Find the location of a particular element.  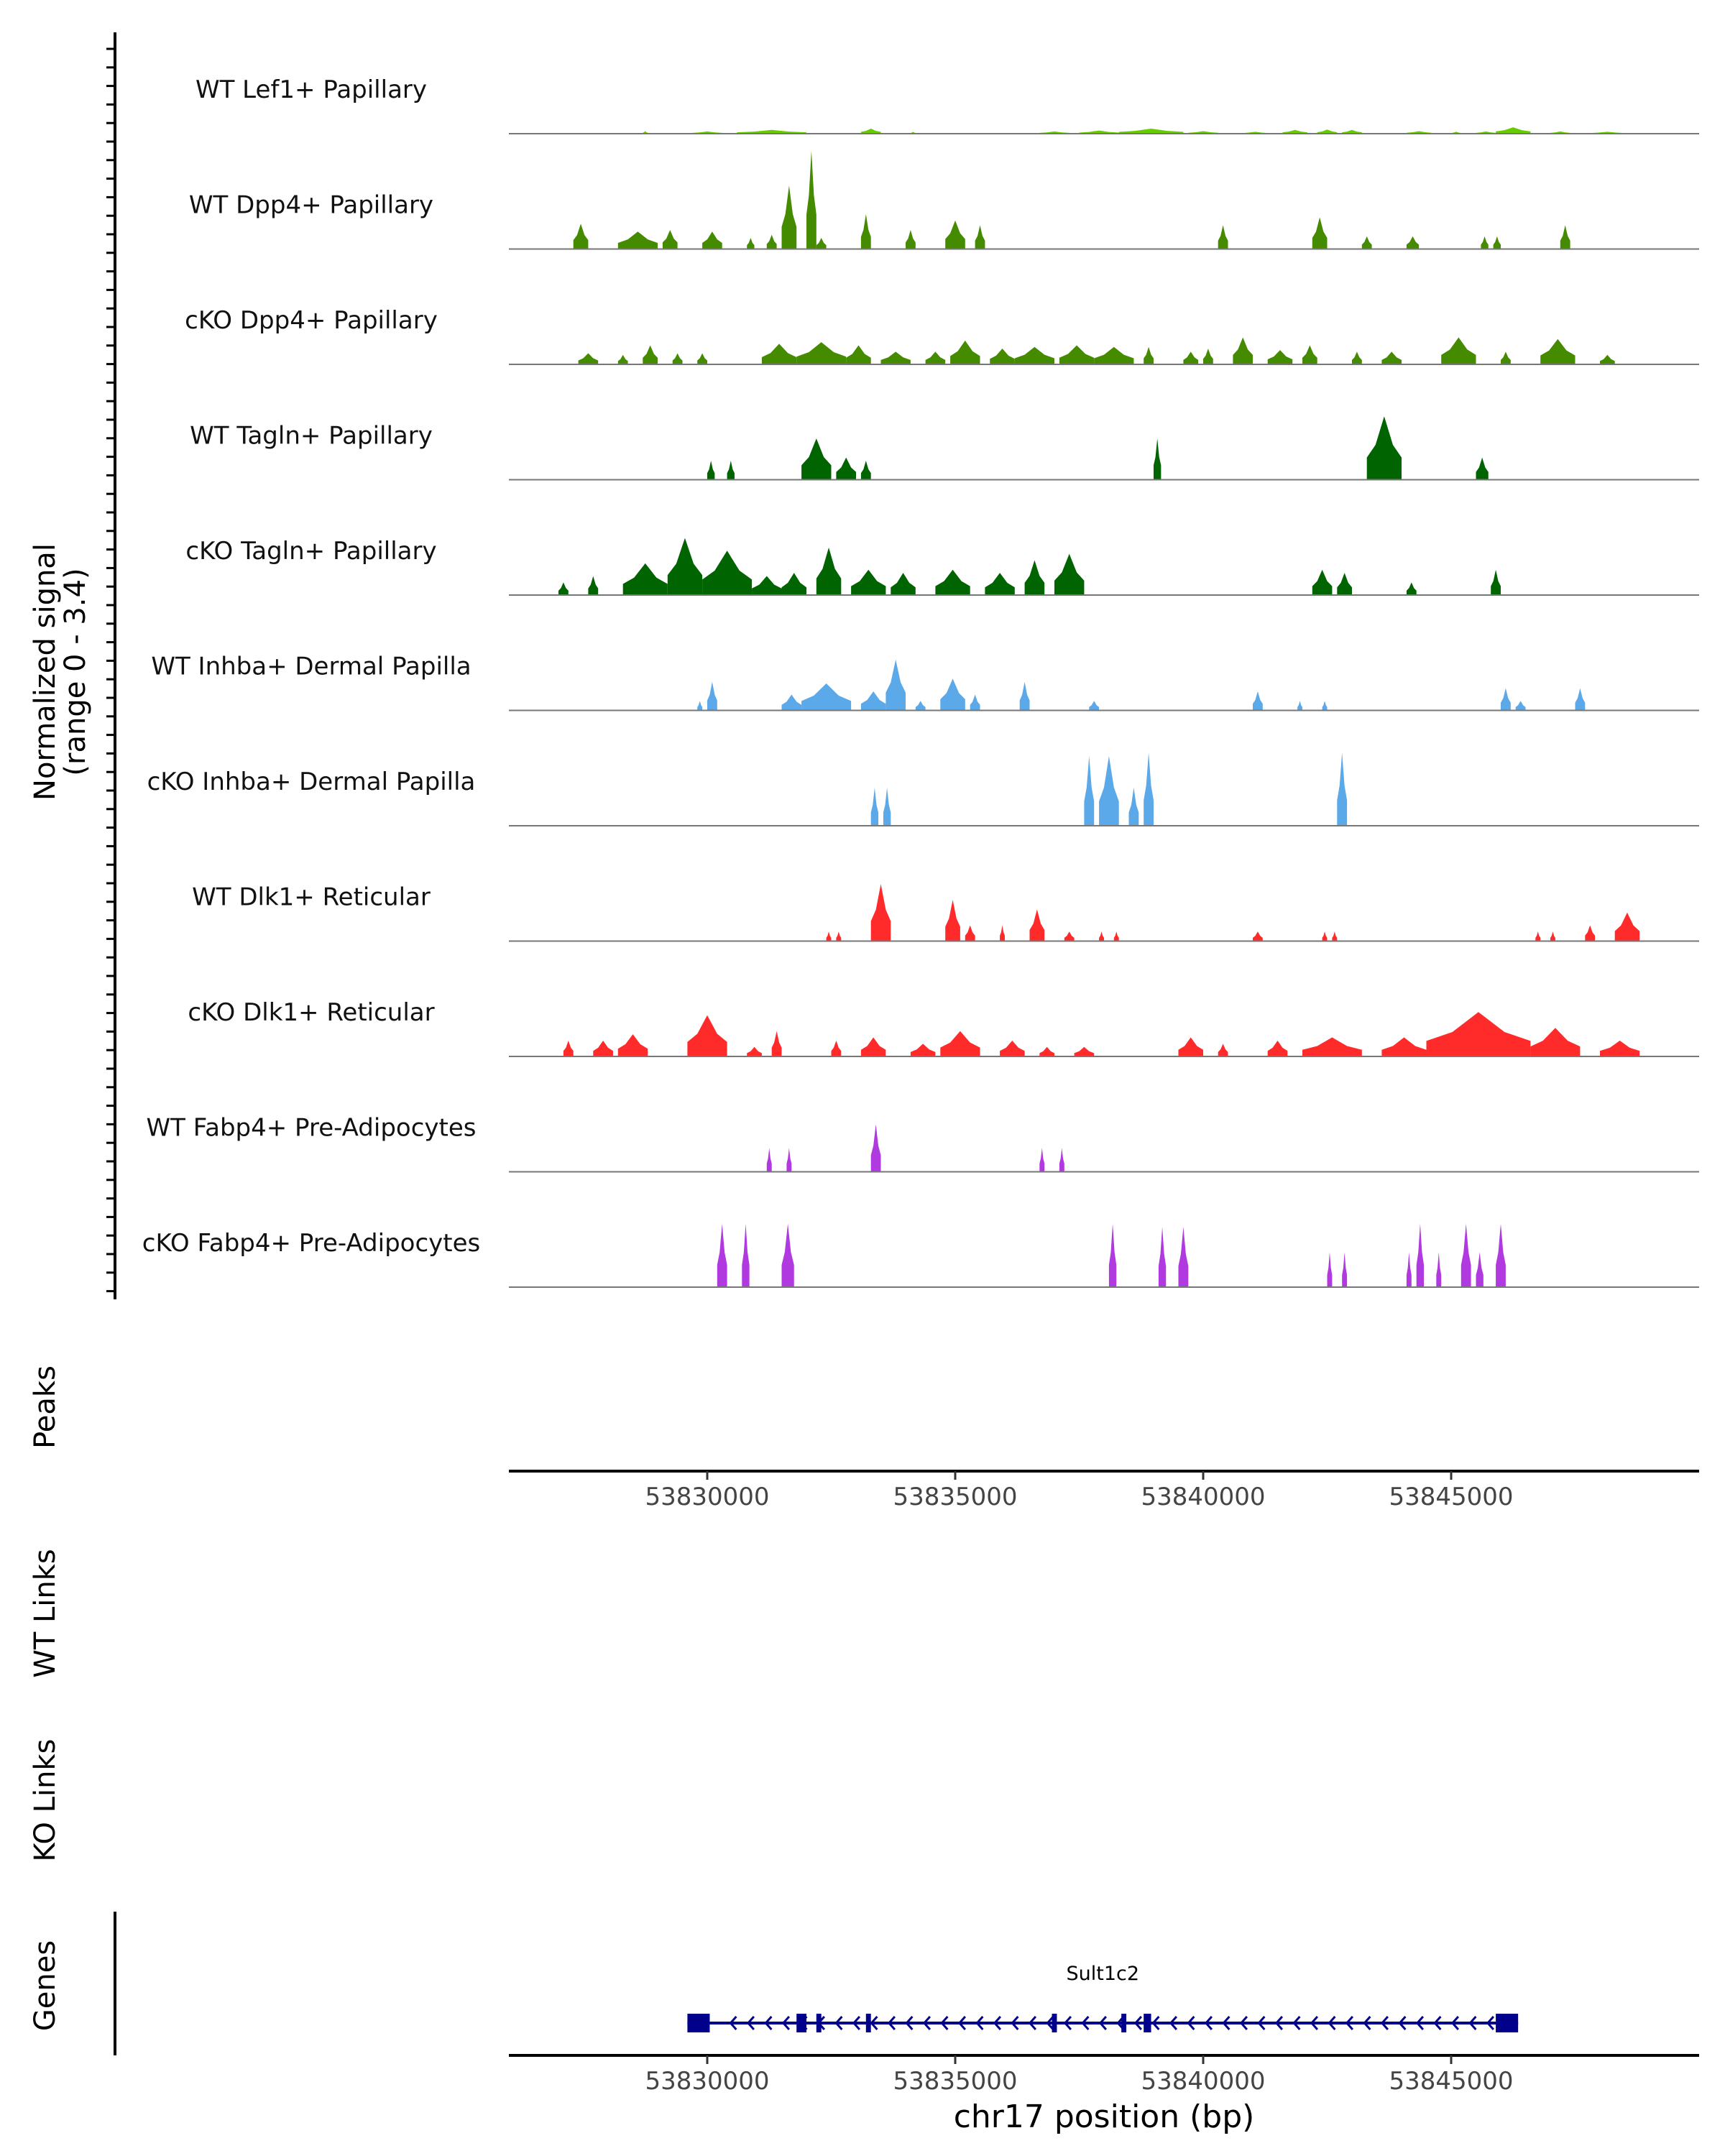

peaks-x-axis-ticks: 53830000 53835000 53840000 53845000 is located at coordinates (1079, 1491).